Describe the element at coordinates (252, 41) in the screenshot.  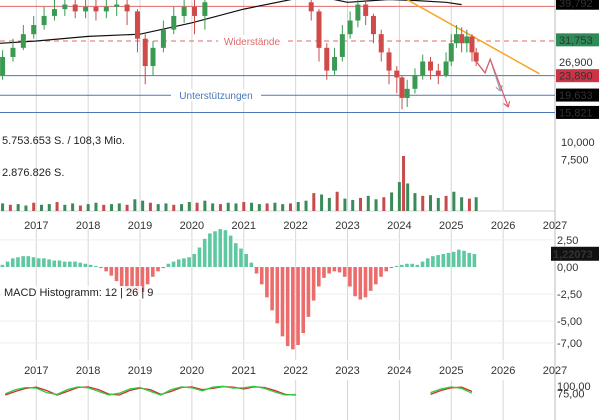
I see `level-label-bg` at that location.